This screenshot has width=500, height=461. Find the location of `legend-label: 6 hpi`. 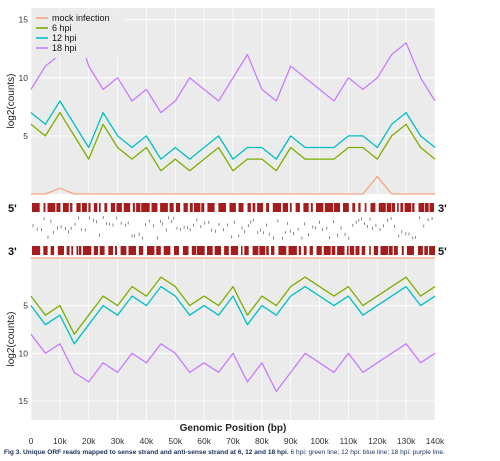

legend-label: 6 hpi is located at coordinates (62, 28).